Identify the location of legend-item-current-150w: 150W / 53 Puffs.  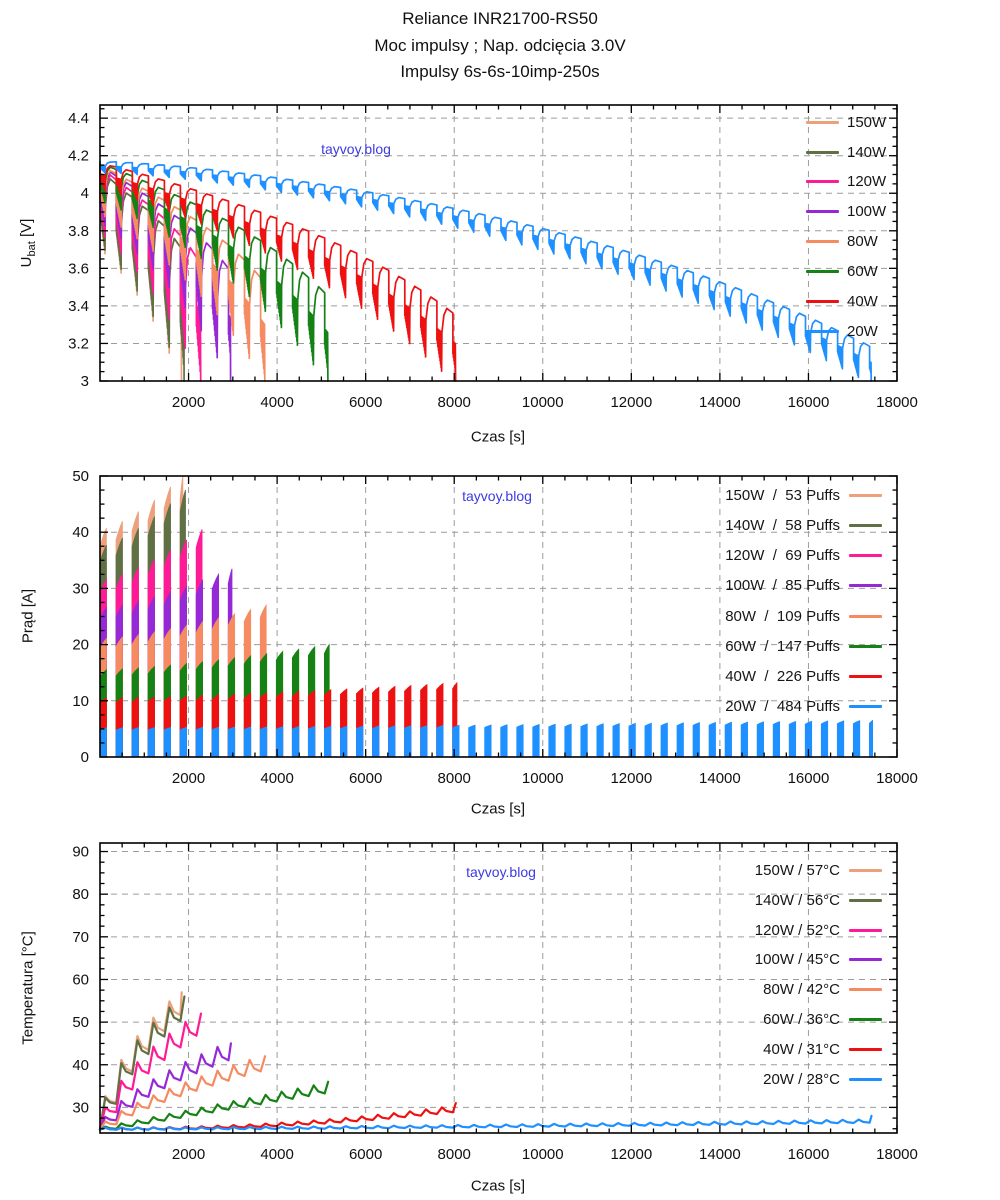
(741, 495).